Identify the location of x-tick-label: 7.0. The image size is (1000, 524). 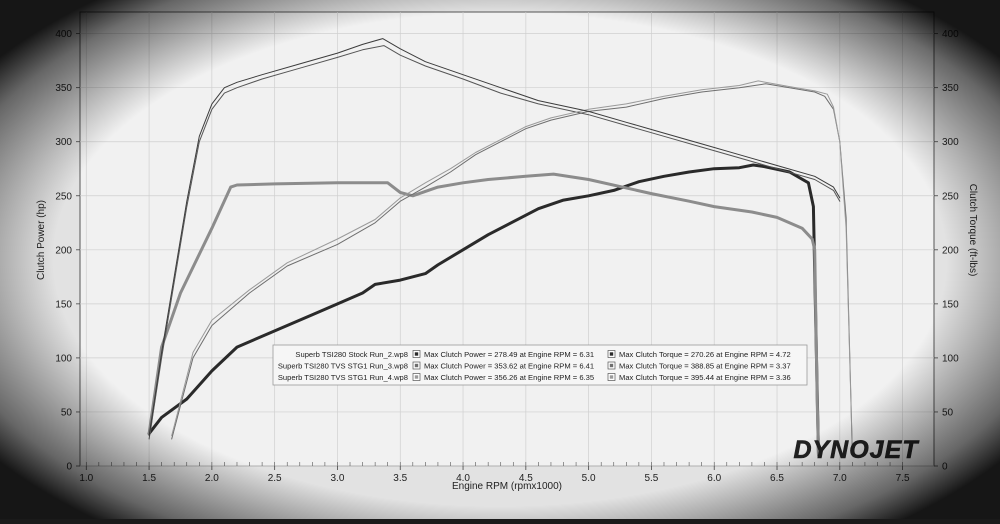
(840, 478).